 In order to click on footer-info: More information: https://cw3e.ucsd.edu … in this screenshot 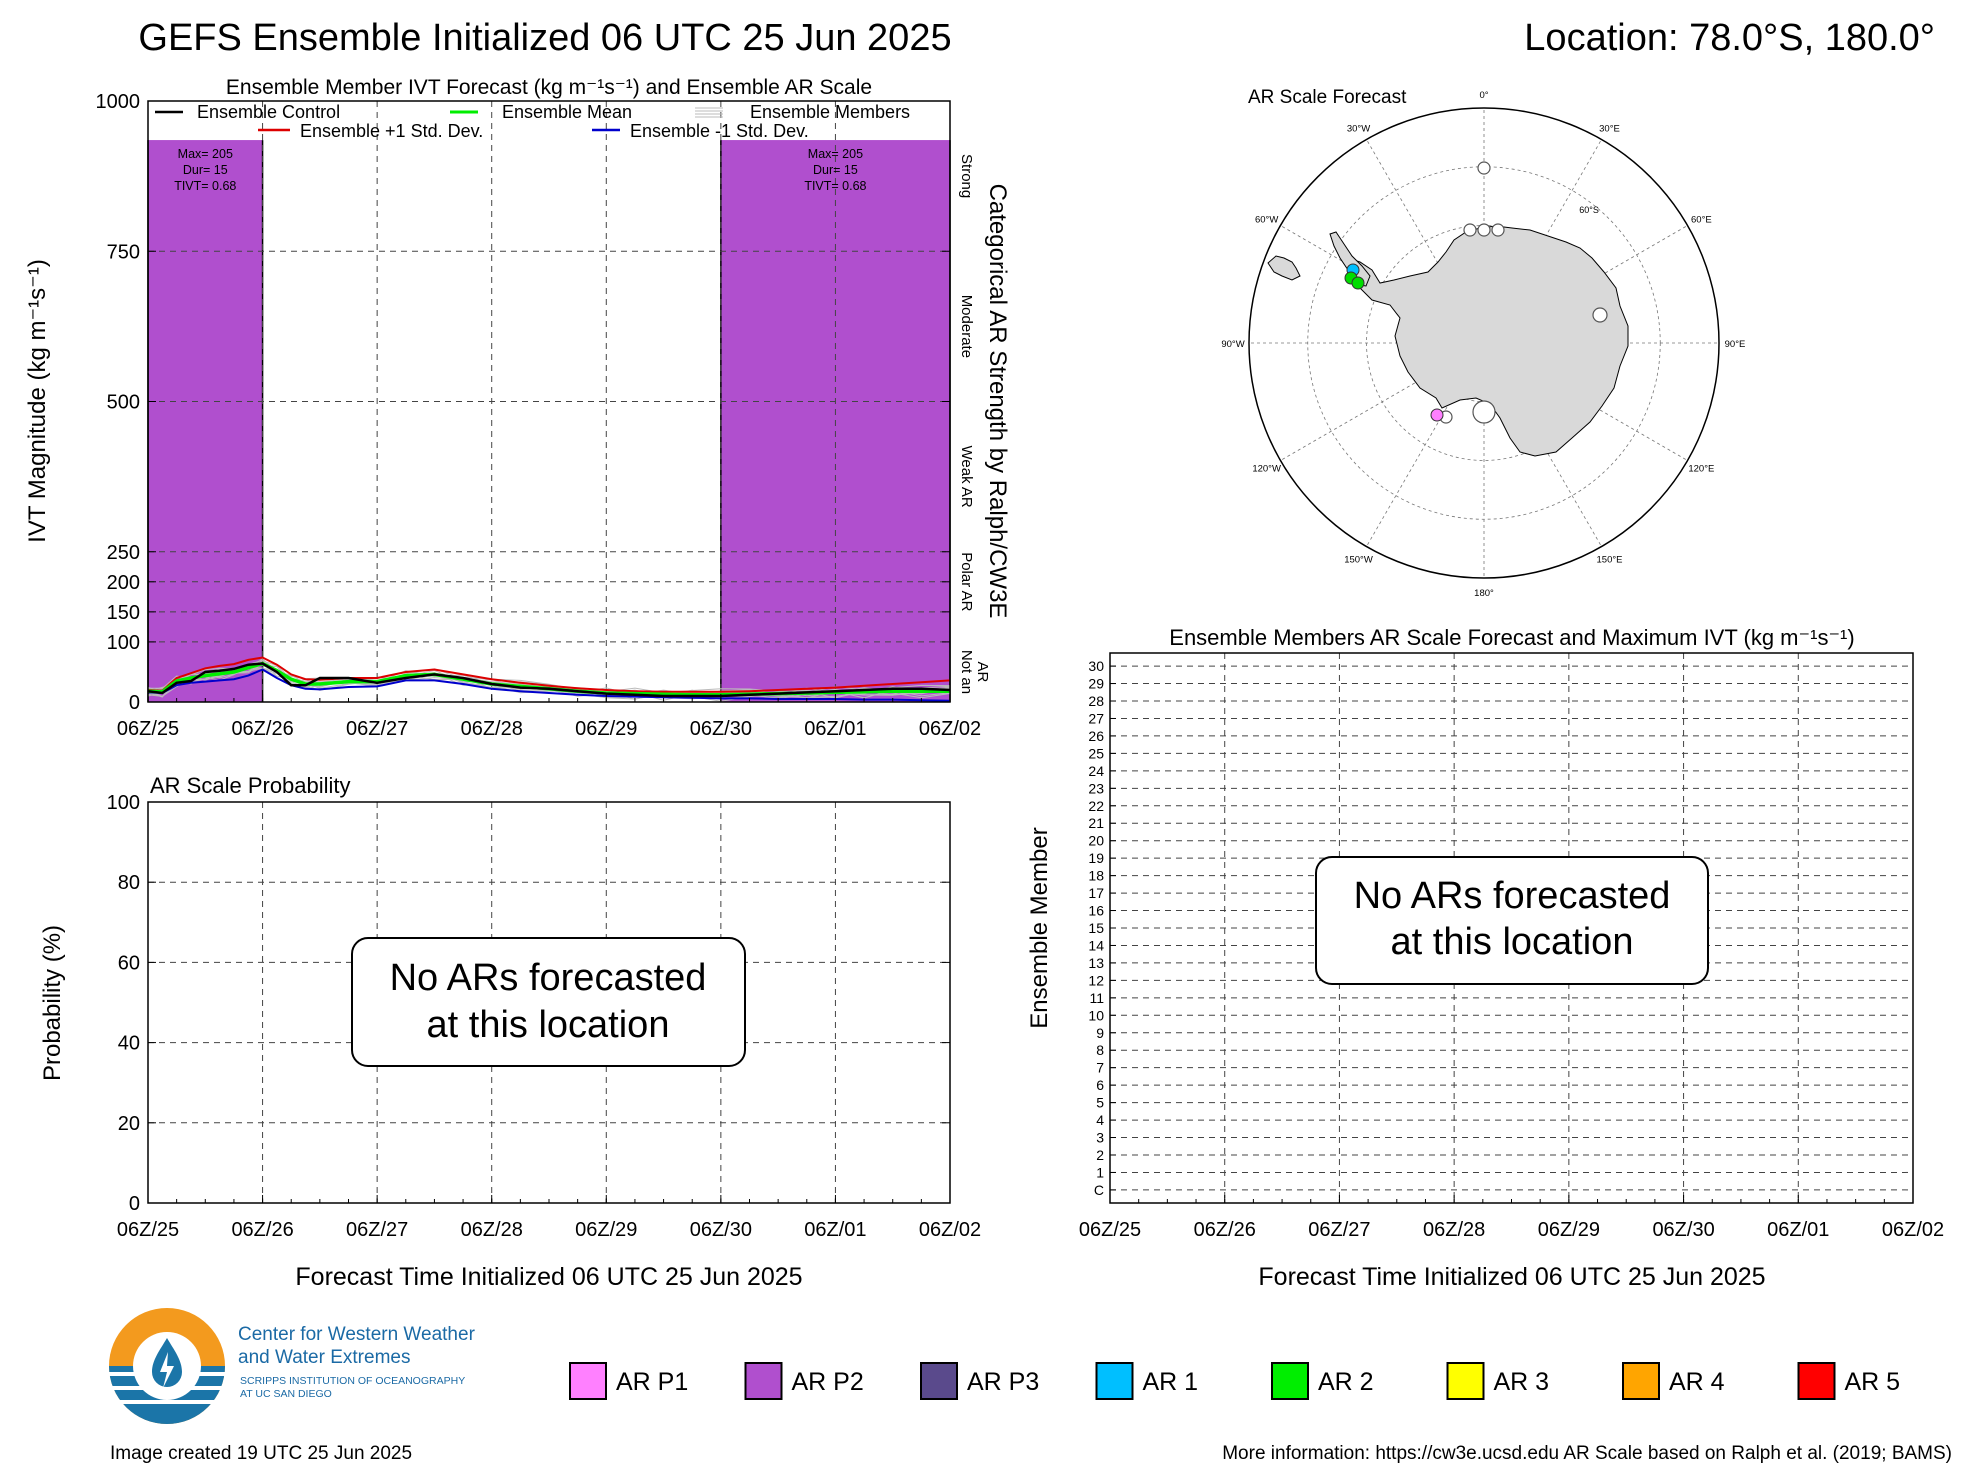, I will do `click(1587, 1453)`.